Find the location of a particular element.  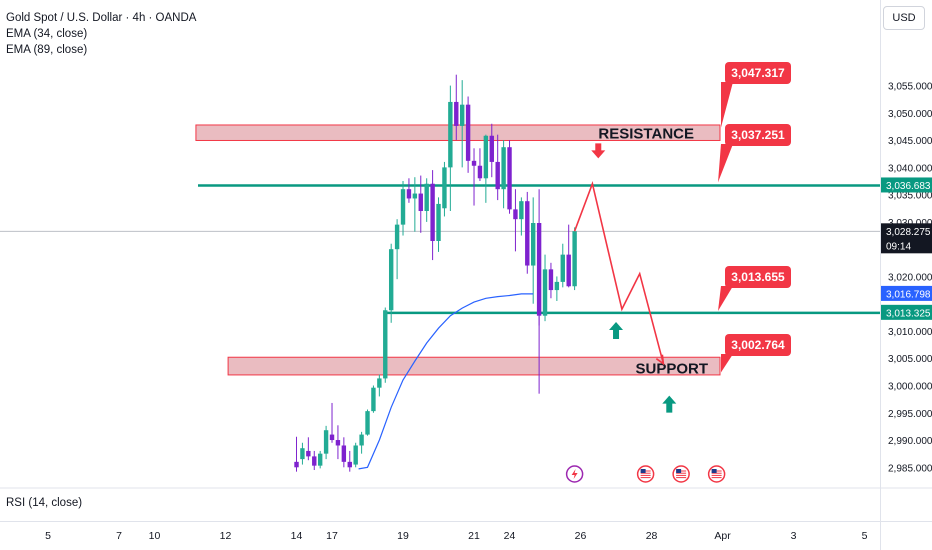

y-tick-label: 3,005.000 is located at coordinates (910, 359).